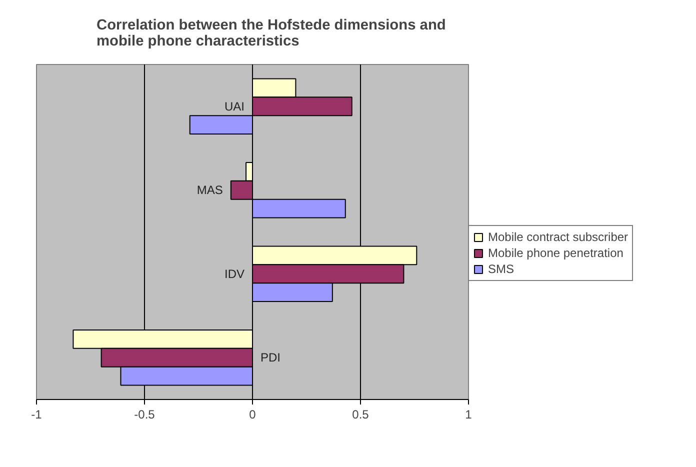 This screenshot has height=467, width=696. I want to click on legend-label: SMS, so click(501, 269).